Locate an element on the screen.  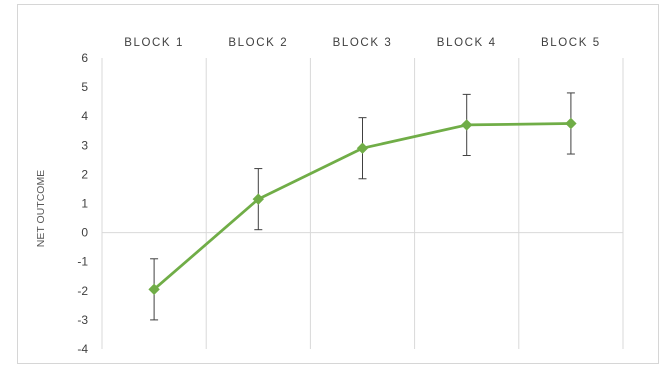
y-tick-label: -1 is located at coordinates (82, 262).